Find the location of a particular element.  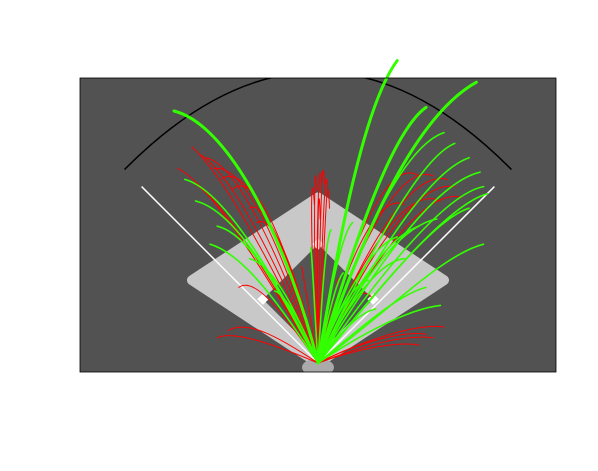

home-plate-area is located at coordinates (318, 365).